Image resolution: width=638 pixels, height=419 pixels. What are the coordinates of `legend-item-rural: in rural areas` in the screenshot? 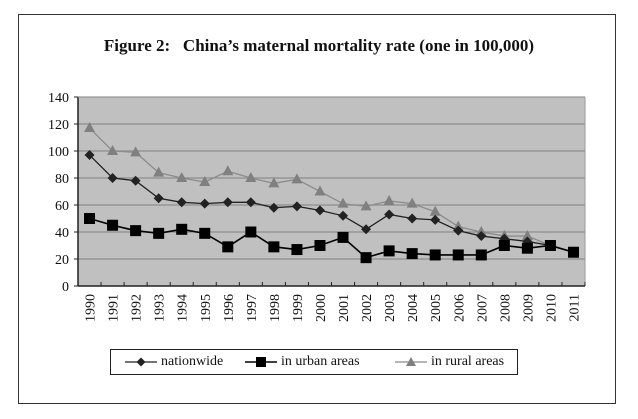 It's located at (449, 362).